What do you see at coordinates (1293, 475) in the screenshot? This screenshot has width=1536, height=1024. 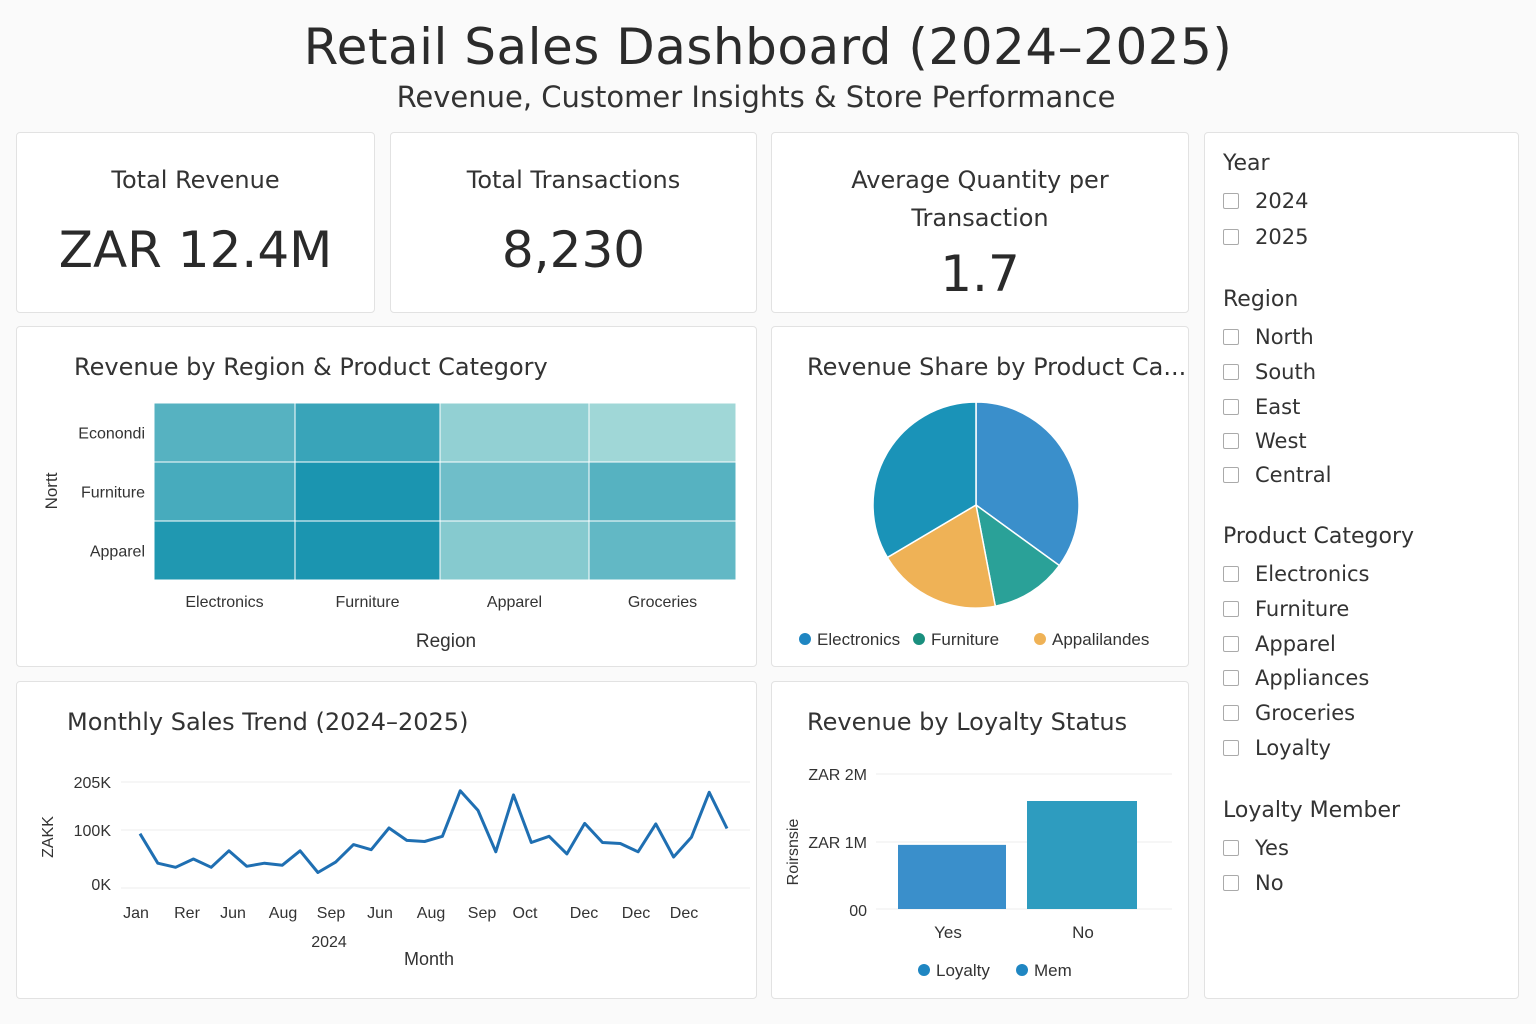 I see `filter-label: Central` at bounding box center [1293, 475].